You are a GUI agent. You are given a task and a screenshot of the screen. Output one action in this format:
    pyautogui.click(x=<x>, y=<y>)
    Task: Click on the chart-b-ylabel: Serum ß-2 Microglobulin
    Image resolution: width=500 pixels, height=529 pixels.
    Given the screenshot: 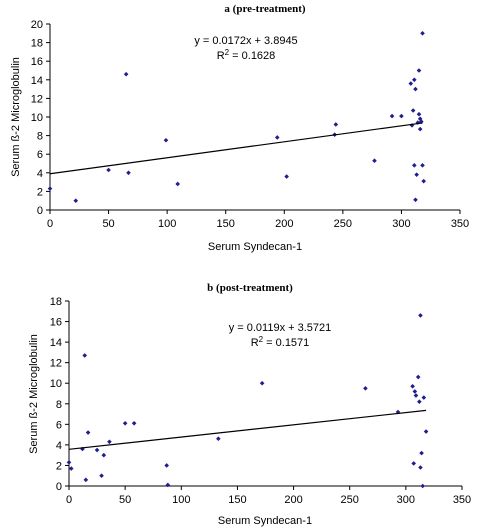 What is the action you would take?
    pyautogui.click(x=34, y=394)
    